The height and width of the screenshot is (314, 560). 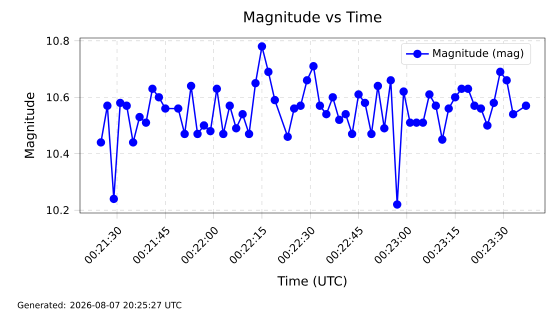 I want to click on x-axis-title: Time (UTC), so click(x=311, y=282).